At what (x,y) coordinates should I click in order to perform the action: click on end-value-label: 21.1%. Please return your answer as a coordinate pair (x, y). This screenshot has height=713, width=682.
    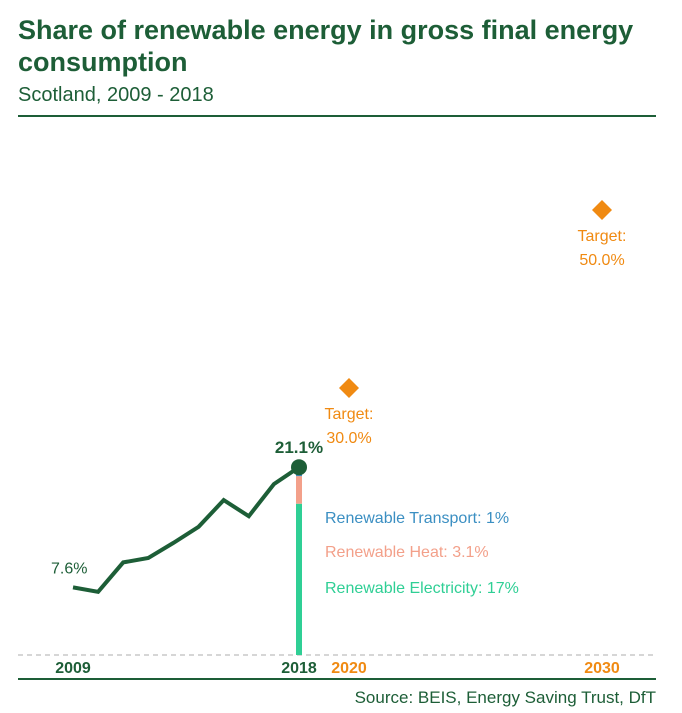
    Looking at the image, I should click on (299, 447).